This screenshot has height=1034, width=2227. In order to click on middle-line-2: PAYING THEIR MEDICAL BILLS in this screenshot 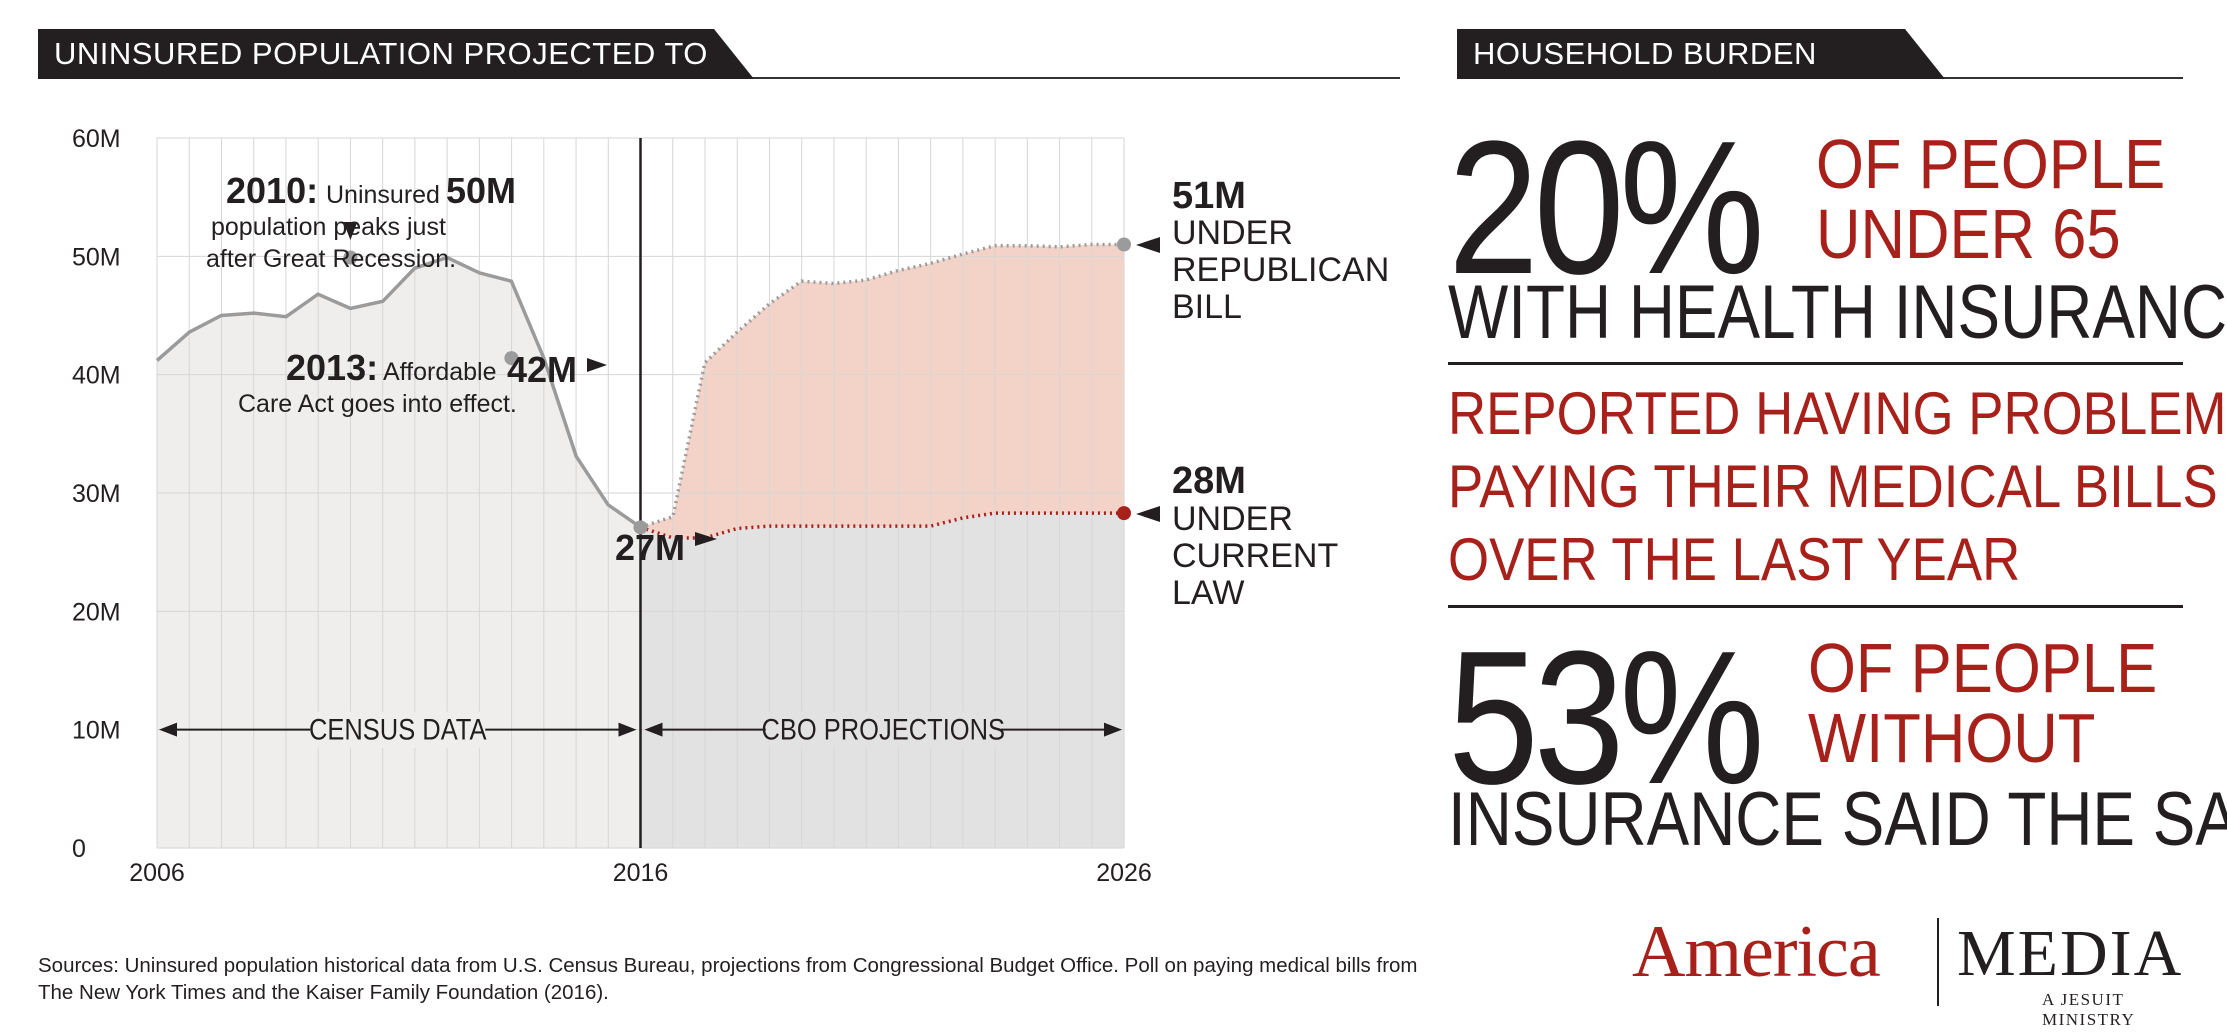, I will do `click(1833, 486)`.